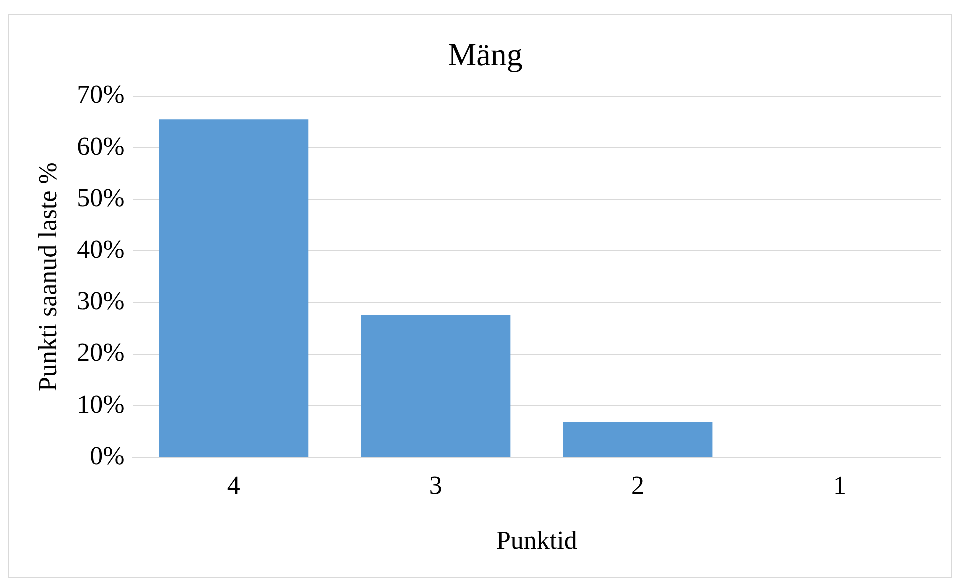  Describe the element at coordinates (101, 404) in the screenshot. I see `y-tick-label: 10%` at that location.